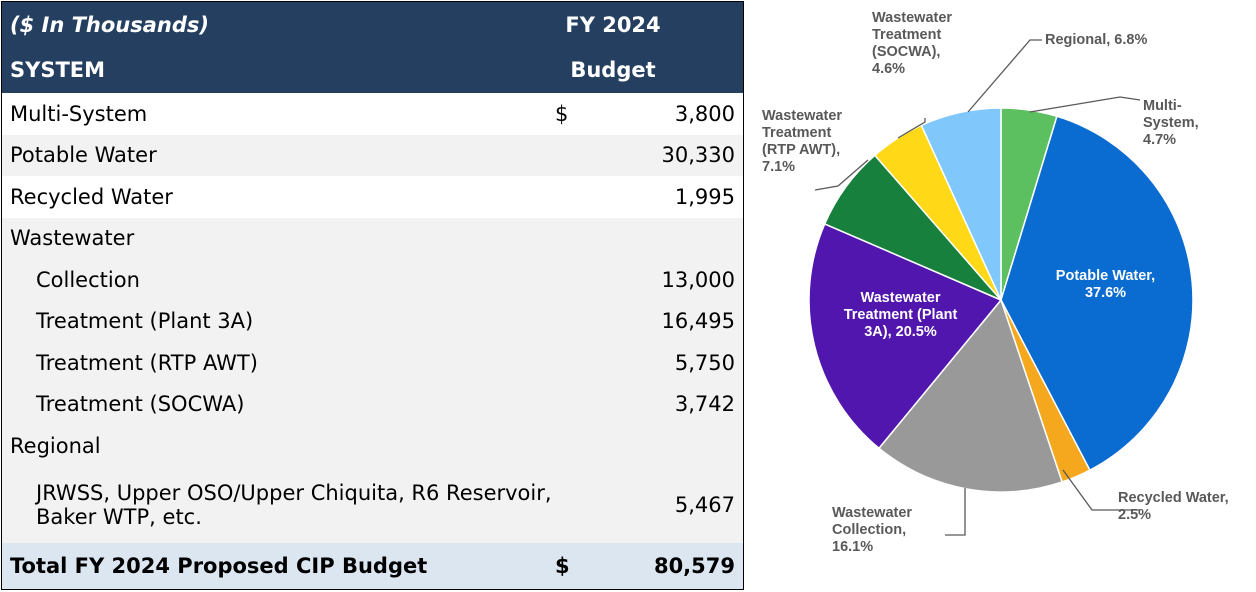 This screenshot has height=592, width=1256. I want to click on table-row: Potable Water 30,330, so click(372, 155).